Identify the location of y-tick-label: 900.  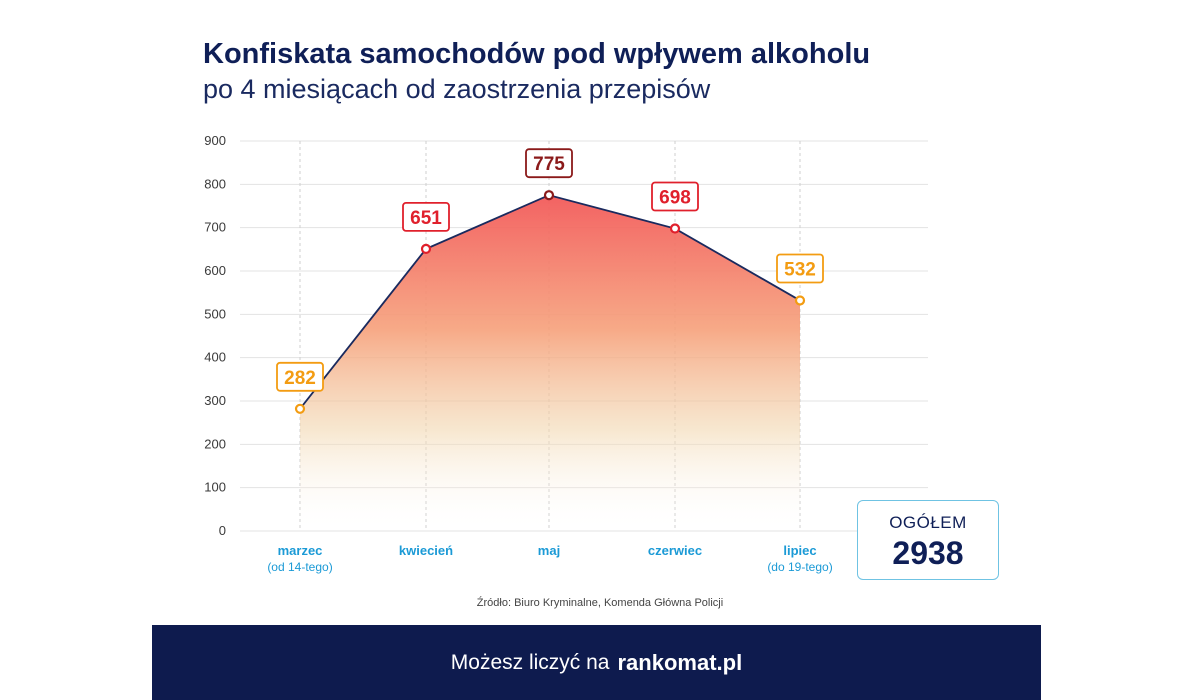
(215, 140).